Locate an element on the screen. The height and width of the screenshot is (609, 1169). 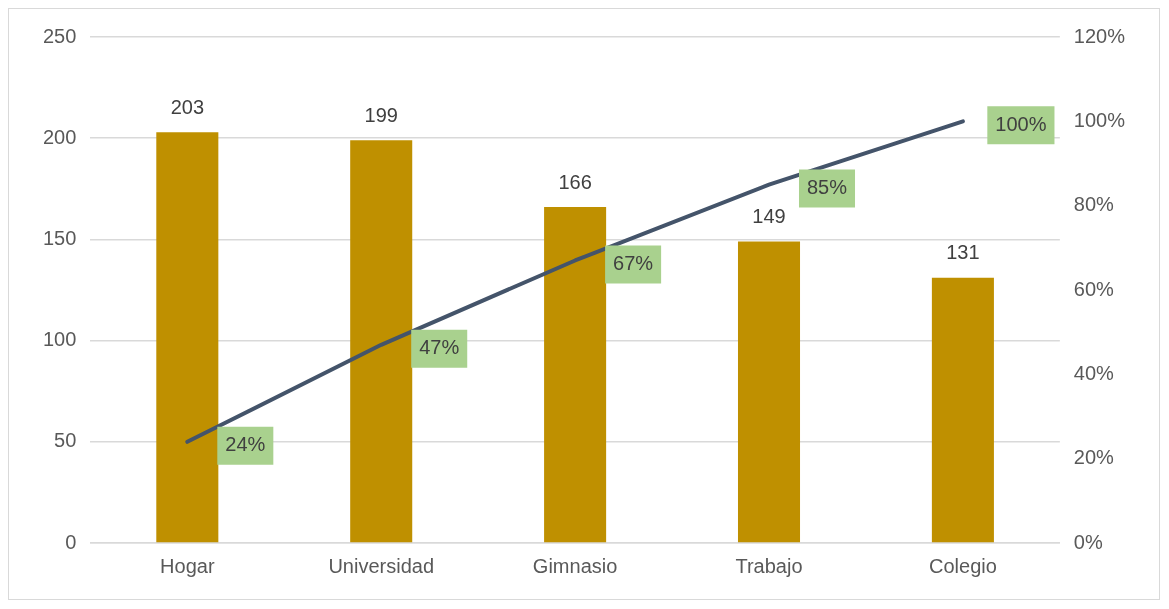
x-tick-label: Gimnasio is located at coordinates (575, 565).